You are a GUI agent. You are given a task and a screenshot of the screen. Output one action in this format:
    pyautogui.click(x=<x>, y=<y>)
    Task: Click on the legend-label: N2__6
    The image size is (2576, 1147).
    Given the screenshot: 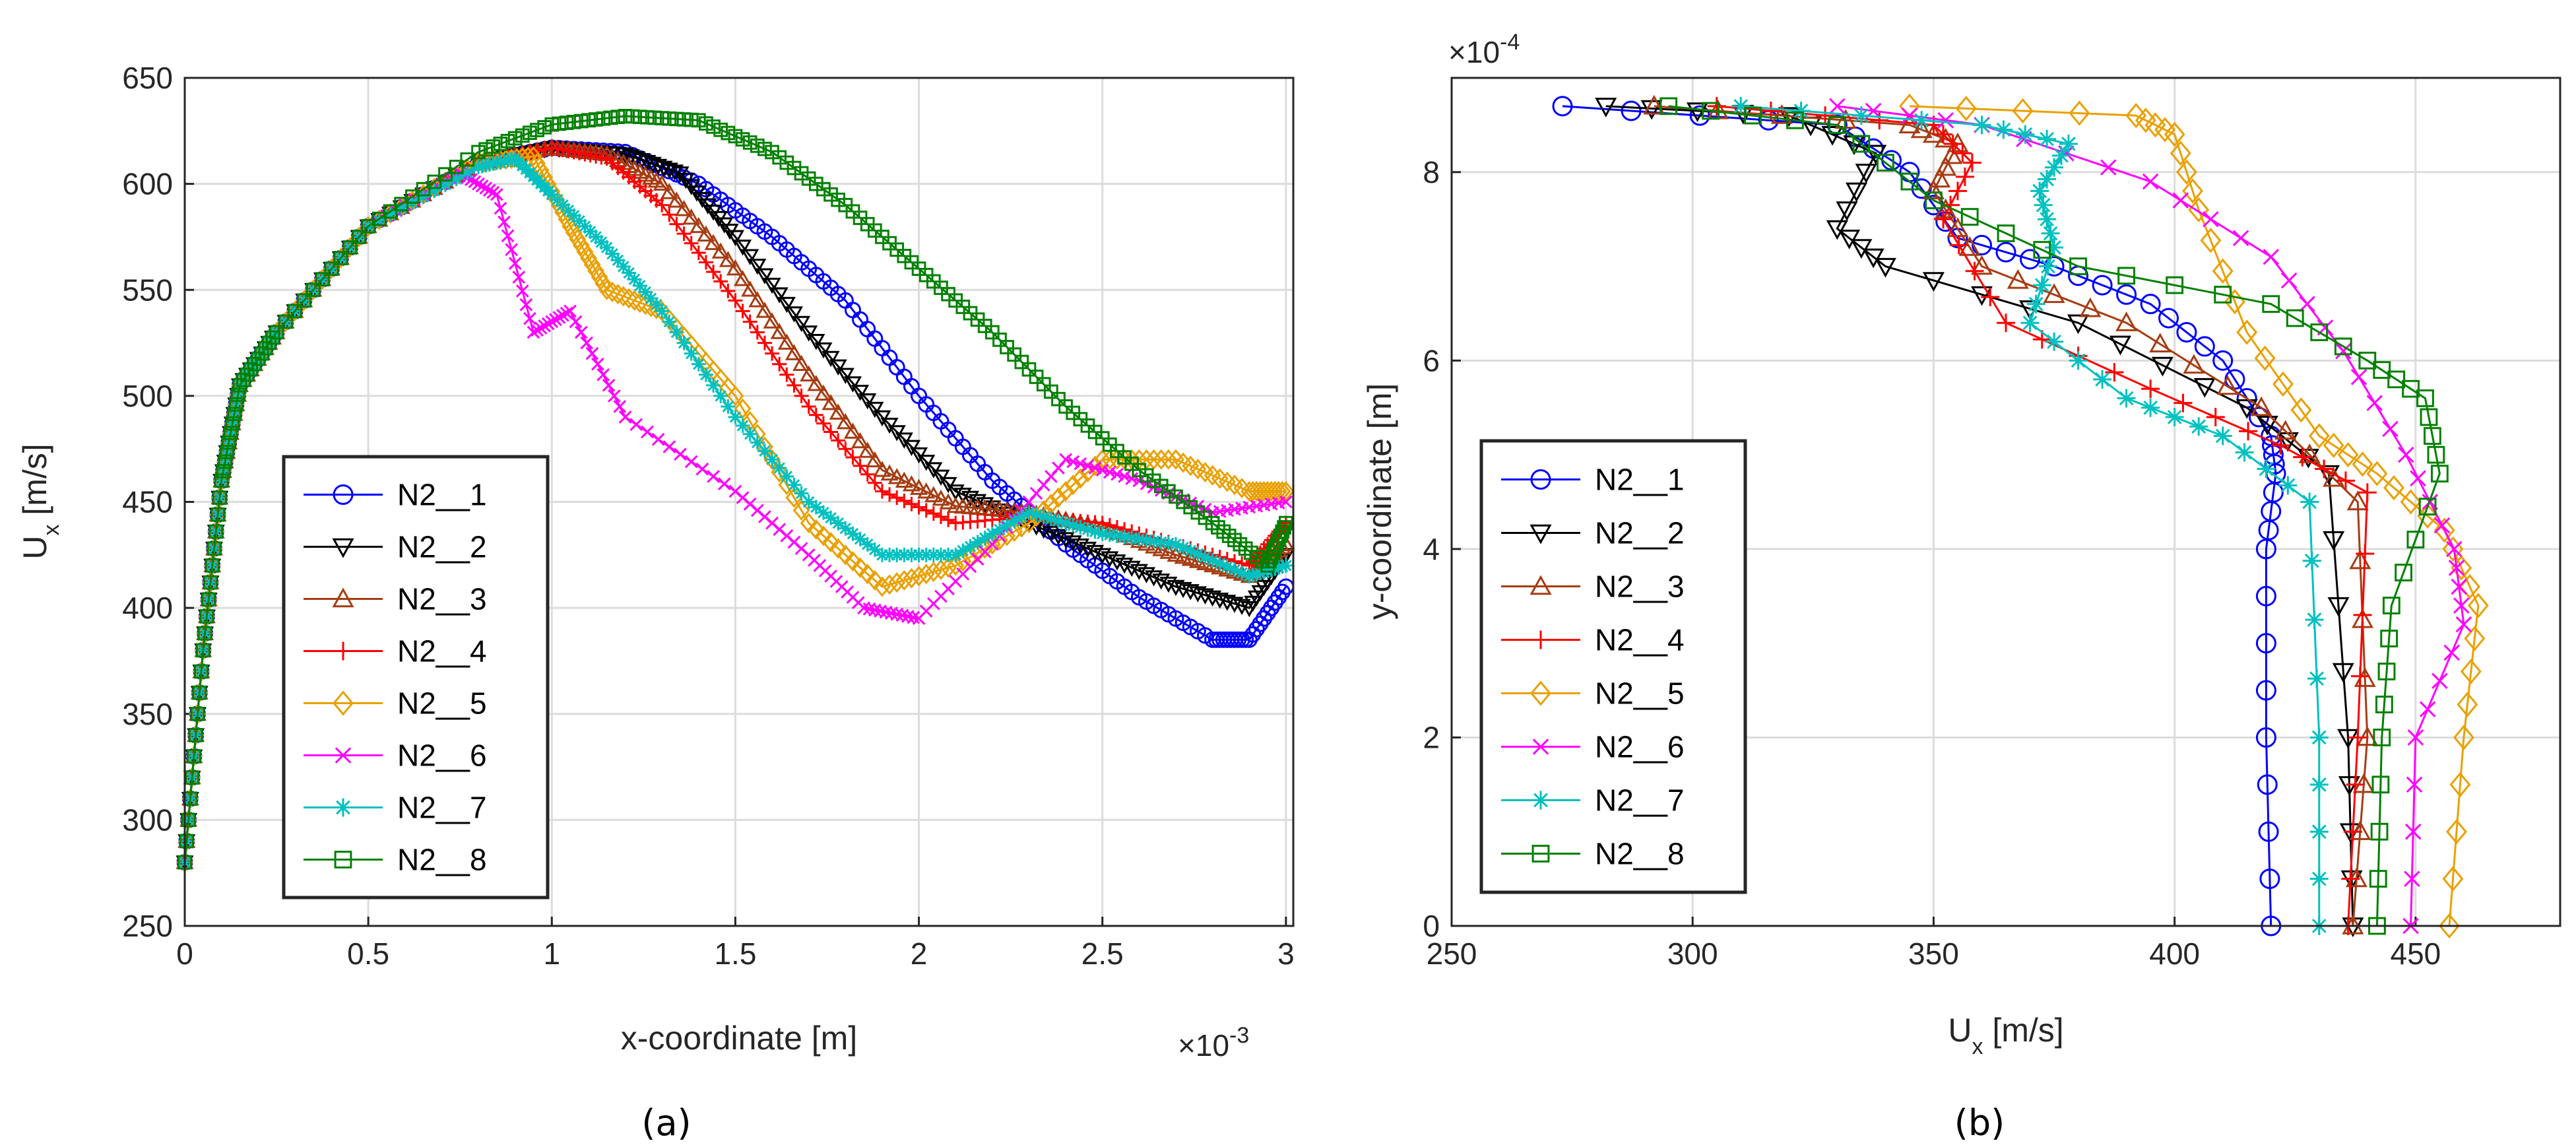 What is the action you would take?
    pyautogui.click(x=1640, y=747)
    